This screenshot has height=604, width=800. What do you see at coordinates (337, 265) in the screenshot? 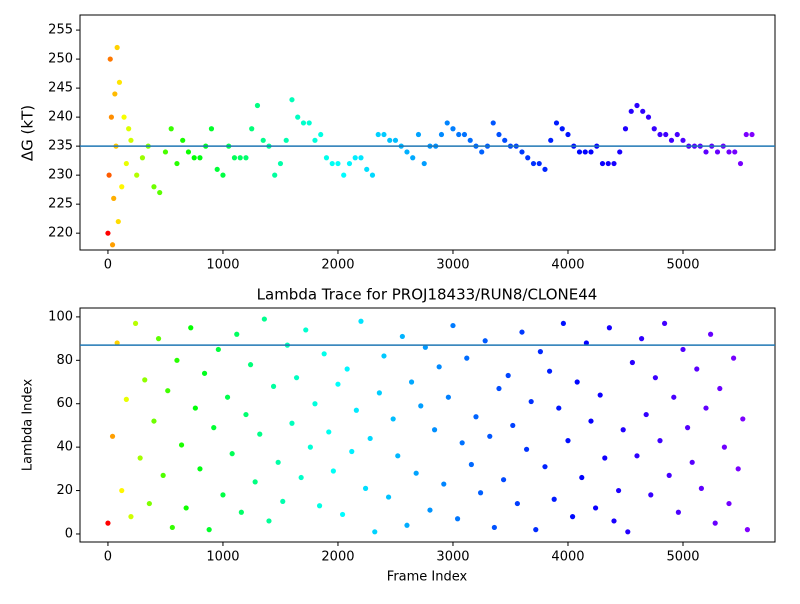
I see `x-tick-label: 2000` at bounding box center [337, 265].